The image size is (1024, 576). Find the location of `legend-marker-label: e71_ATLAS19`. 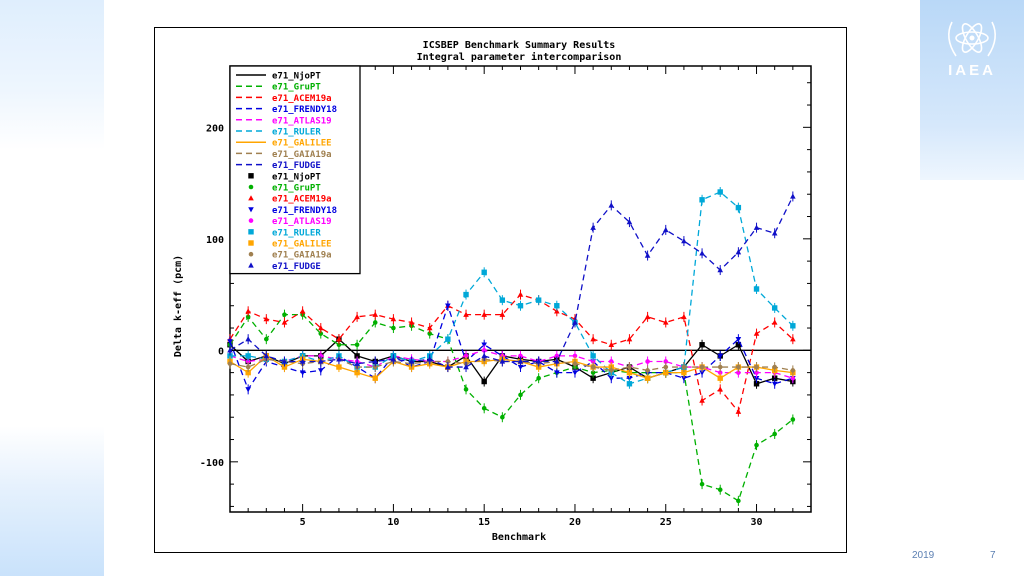

legend-marker-label: e71_ATLAS19 is located at coordinates (302, 222).